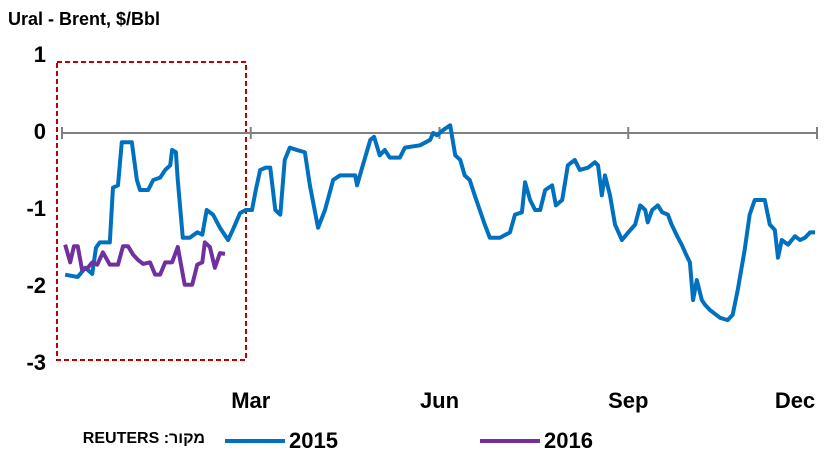 The image size is (836, 462). I want to click on x-tick-label: Jun, so click(439, 400).